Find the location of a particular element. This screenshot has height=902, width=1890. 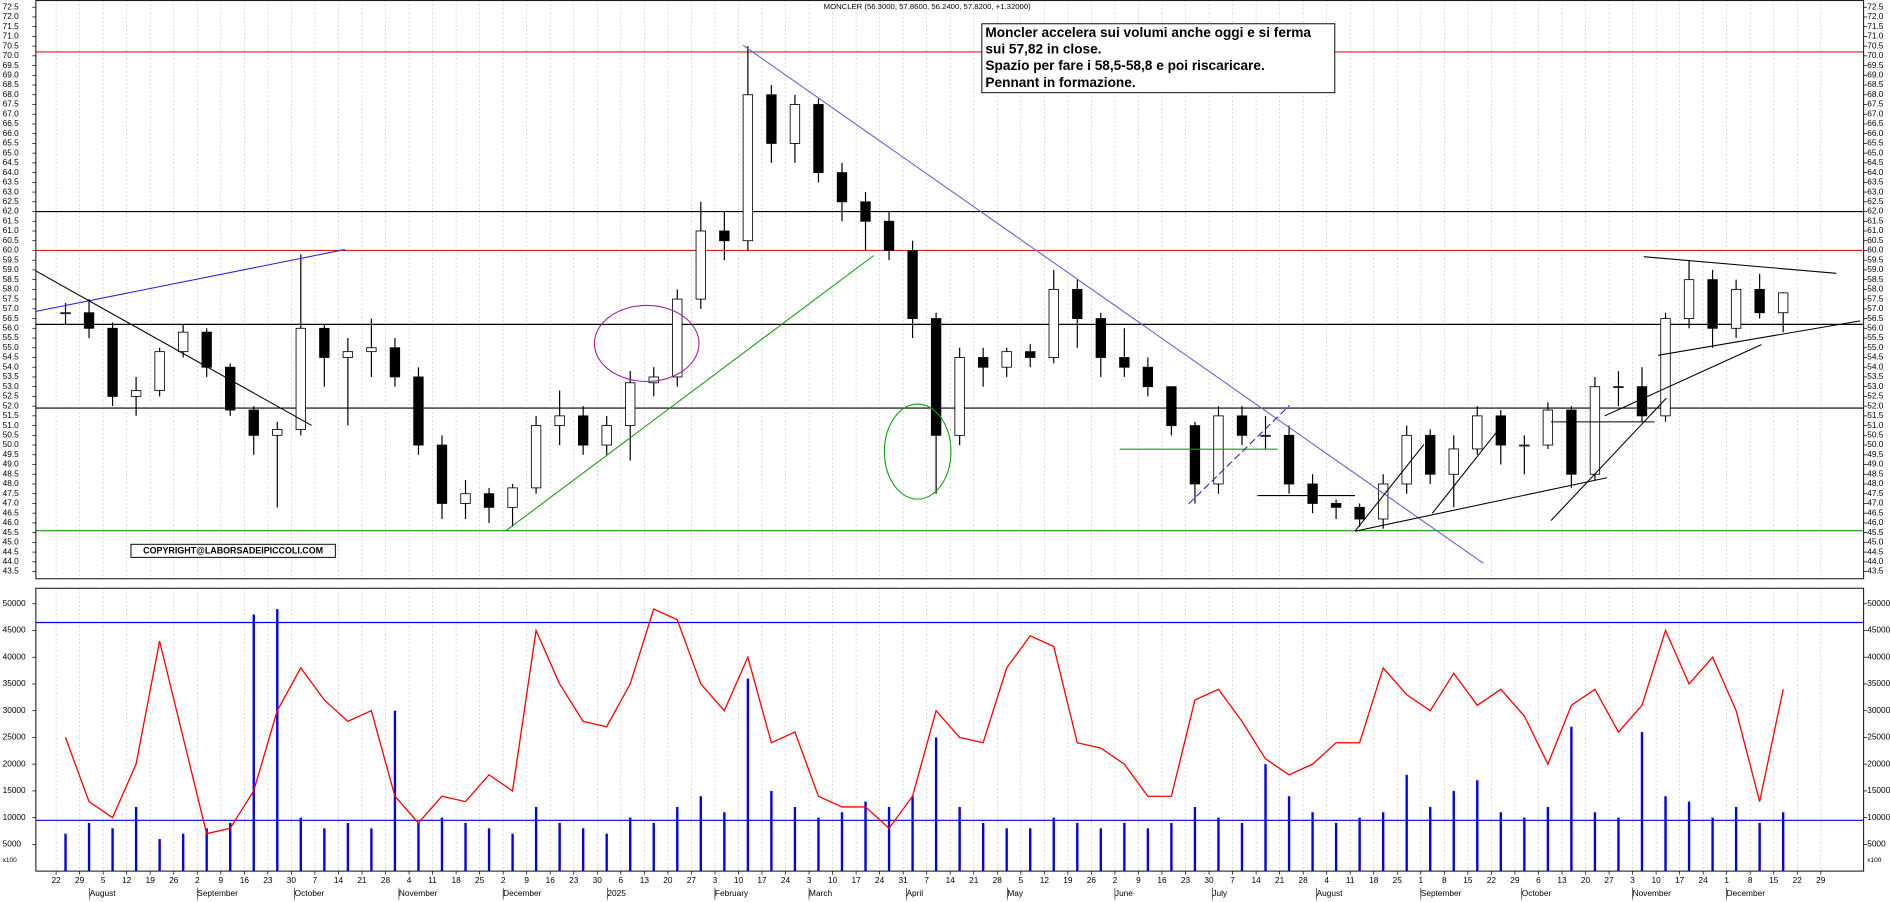

y-tick-label: 72.5 is located at coordinates (1875, 6).